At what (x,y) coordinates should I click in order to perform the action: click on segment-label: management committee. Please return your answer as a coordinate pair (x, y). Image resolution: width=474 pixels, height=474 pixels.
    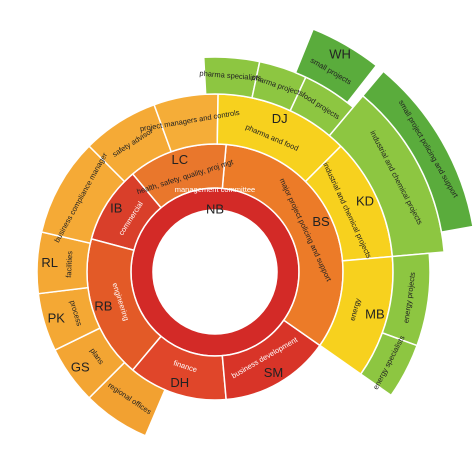
    Looking at the image, I should click on (215, 189).